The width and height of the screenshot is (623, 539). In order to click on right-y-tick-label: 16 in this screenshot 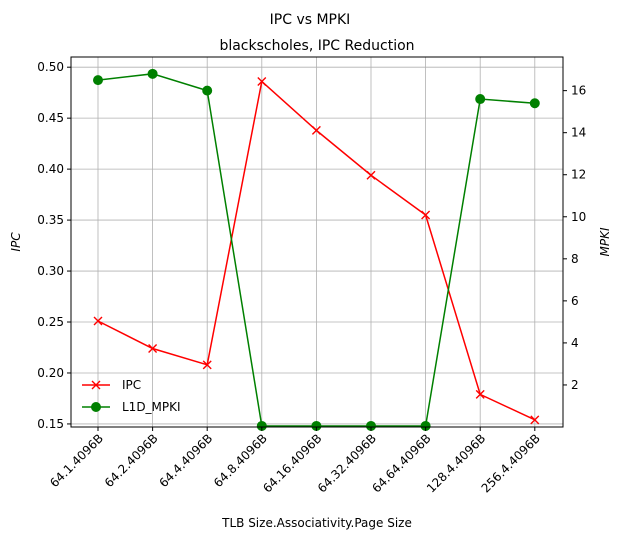, I will do `click(578, 91)`.